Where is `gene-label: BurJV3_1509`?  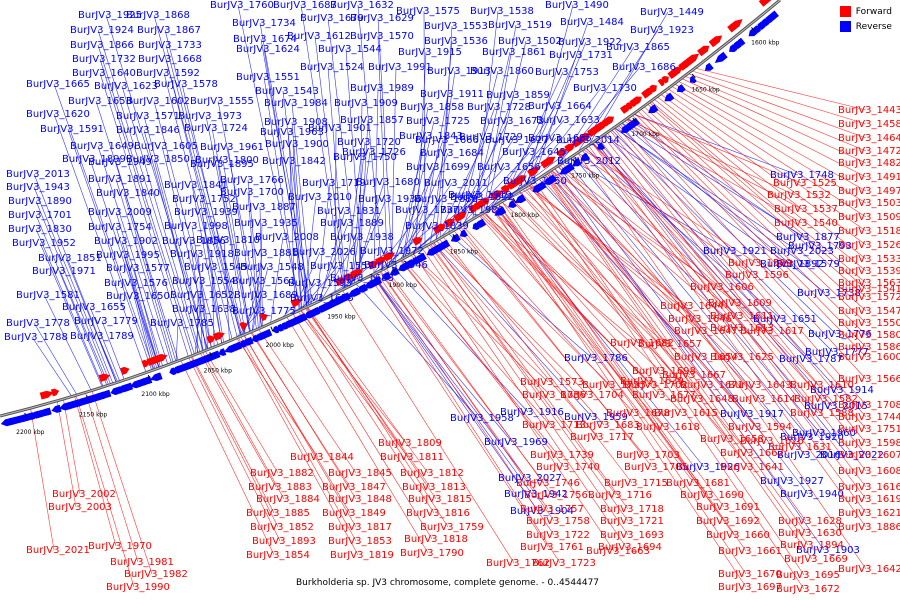
gene-label: BurJV3_1509 is located at coordinates (869, 217).